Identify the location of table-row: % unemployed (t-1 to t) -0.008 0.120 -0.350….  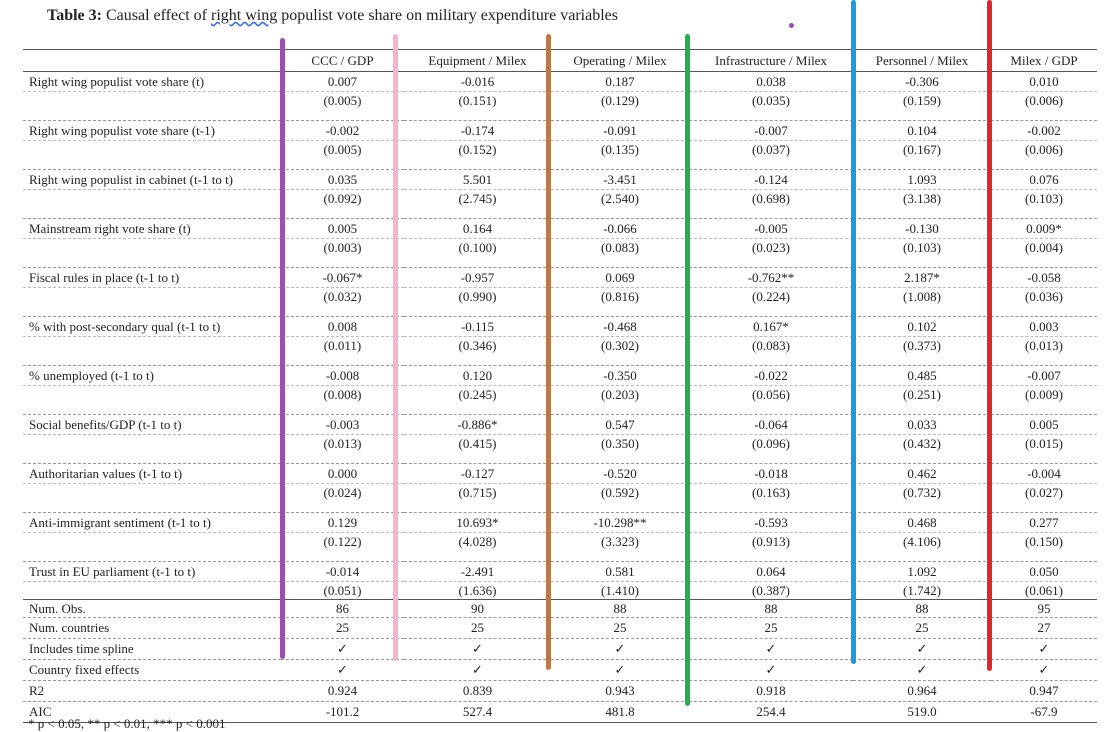
(560, 375).